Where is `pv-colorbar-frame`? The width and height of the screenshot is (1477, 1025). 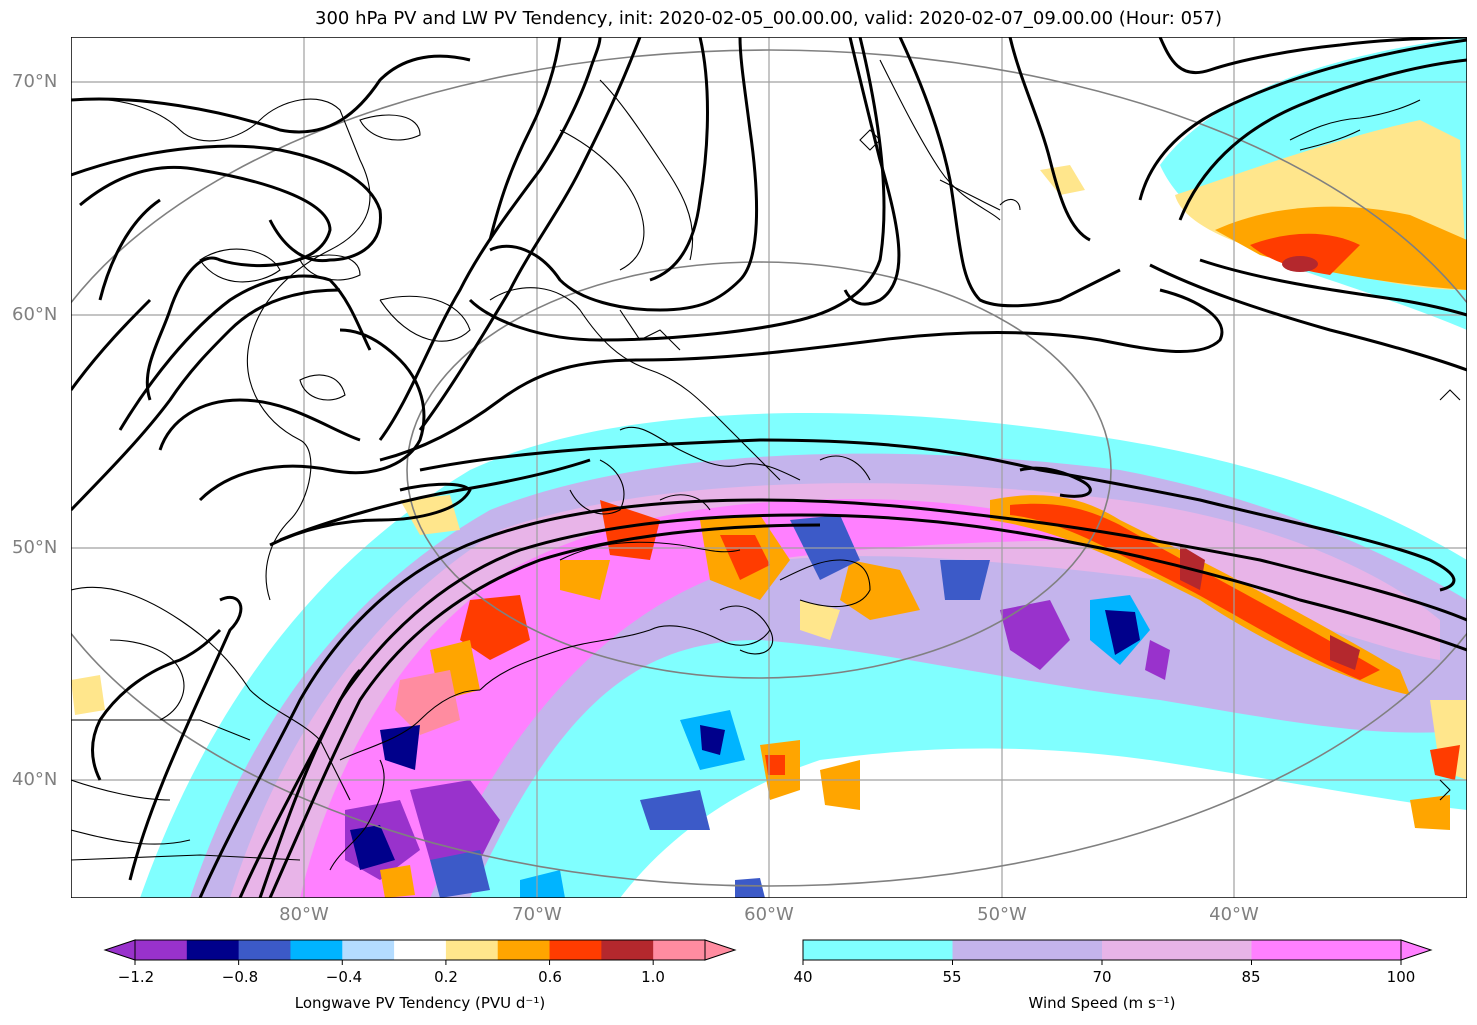 pv-colorbar-frame is located at coordinates (420, 950).